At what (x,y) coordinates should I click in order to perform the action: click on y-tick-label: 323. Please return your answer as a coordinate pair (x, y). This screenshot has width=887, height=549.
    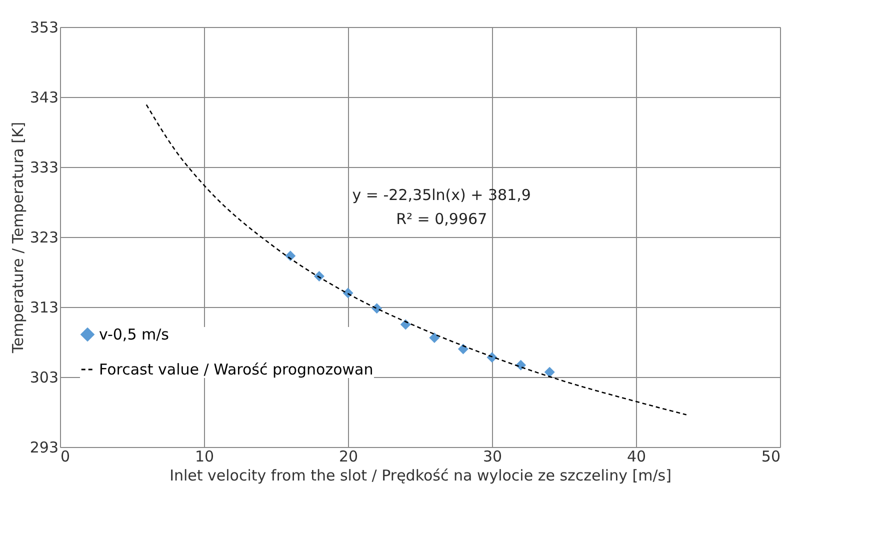
    Looking at the image, I should click on (44, 237).